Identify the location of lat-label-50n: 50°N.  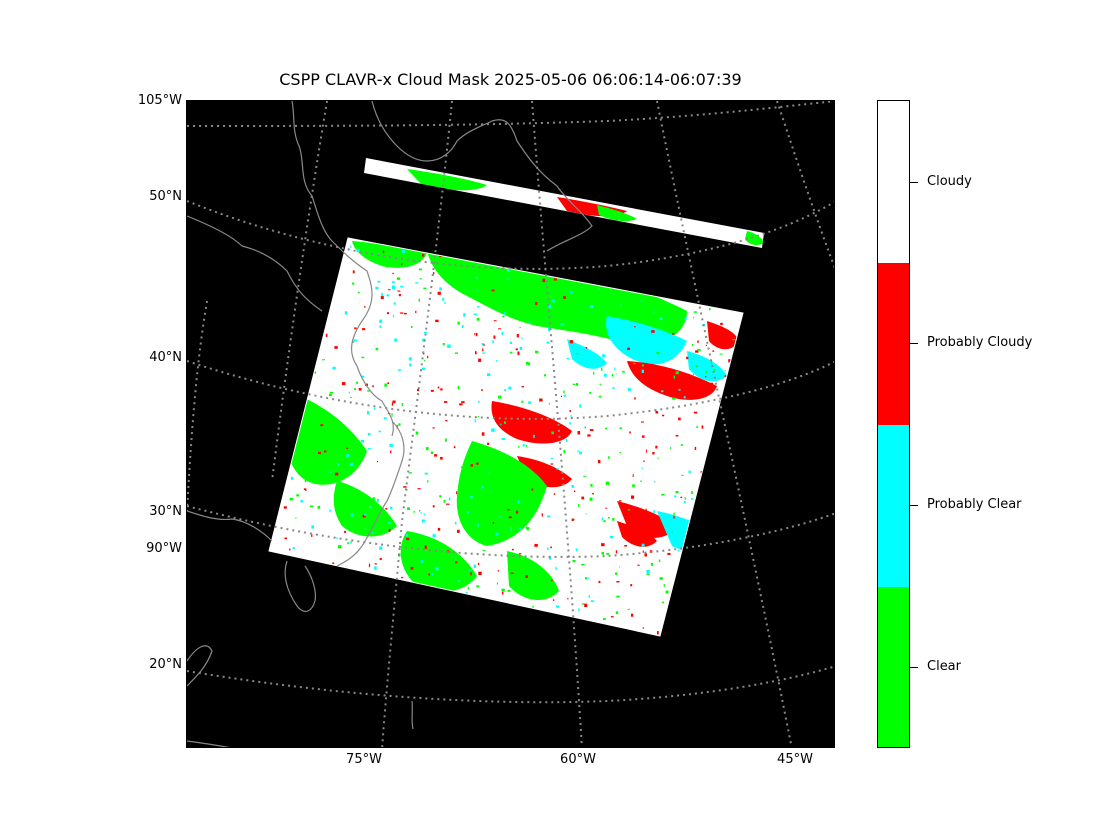
(165, 196).